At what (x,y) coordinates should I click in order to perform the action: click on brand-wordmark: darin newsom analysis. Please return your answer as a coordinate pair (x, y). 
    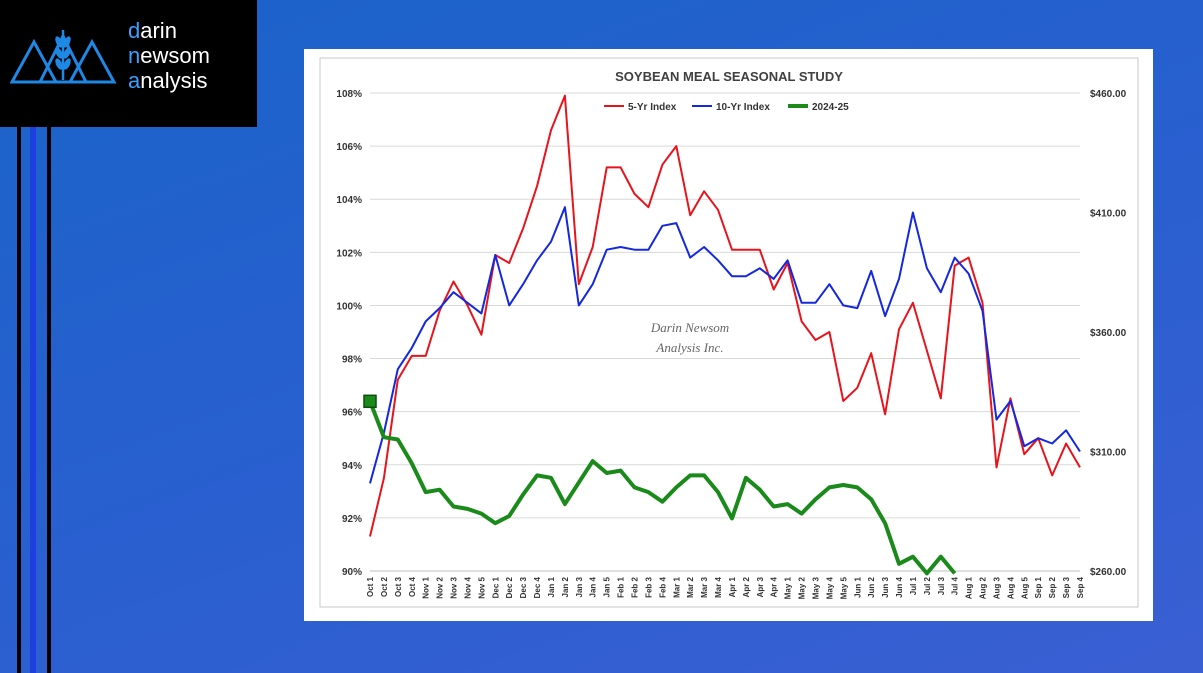
    Looking at the image, I should click on (169, 55).